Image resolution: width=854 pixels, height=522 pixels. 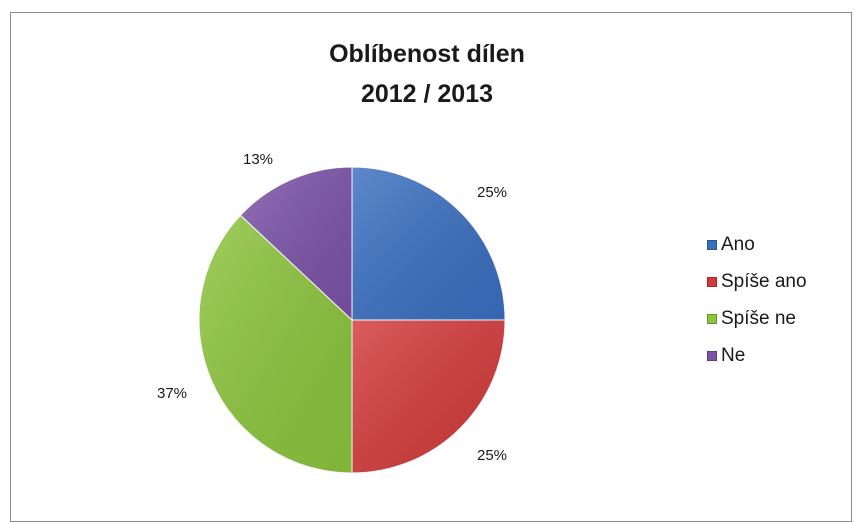 I want to click on slice-percent-label: 37%, so click(x=172, y=393).